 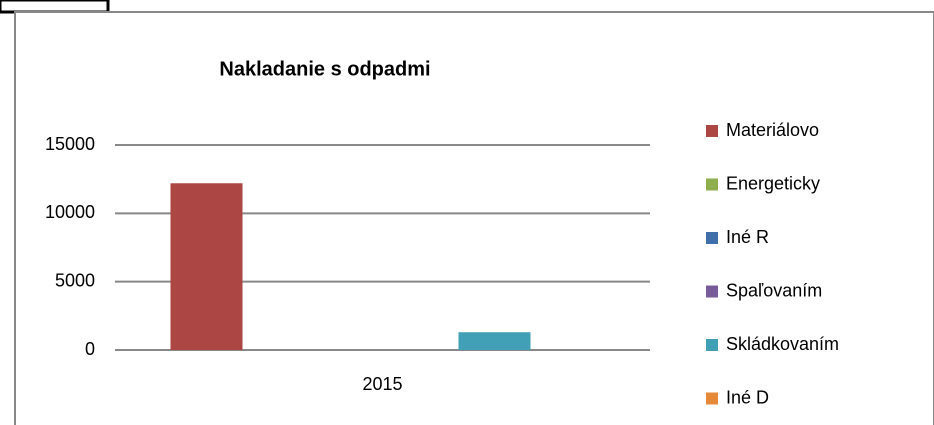 I want to click on frame-fragment, so click(x=55, y=7).